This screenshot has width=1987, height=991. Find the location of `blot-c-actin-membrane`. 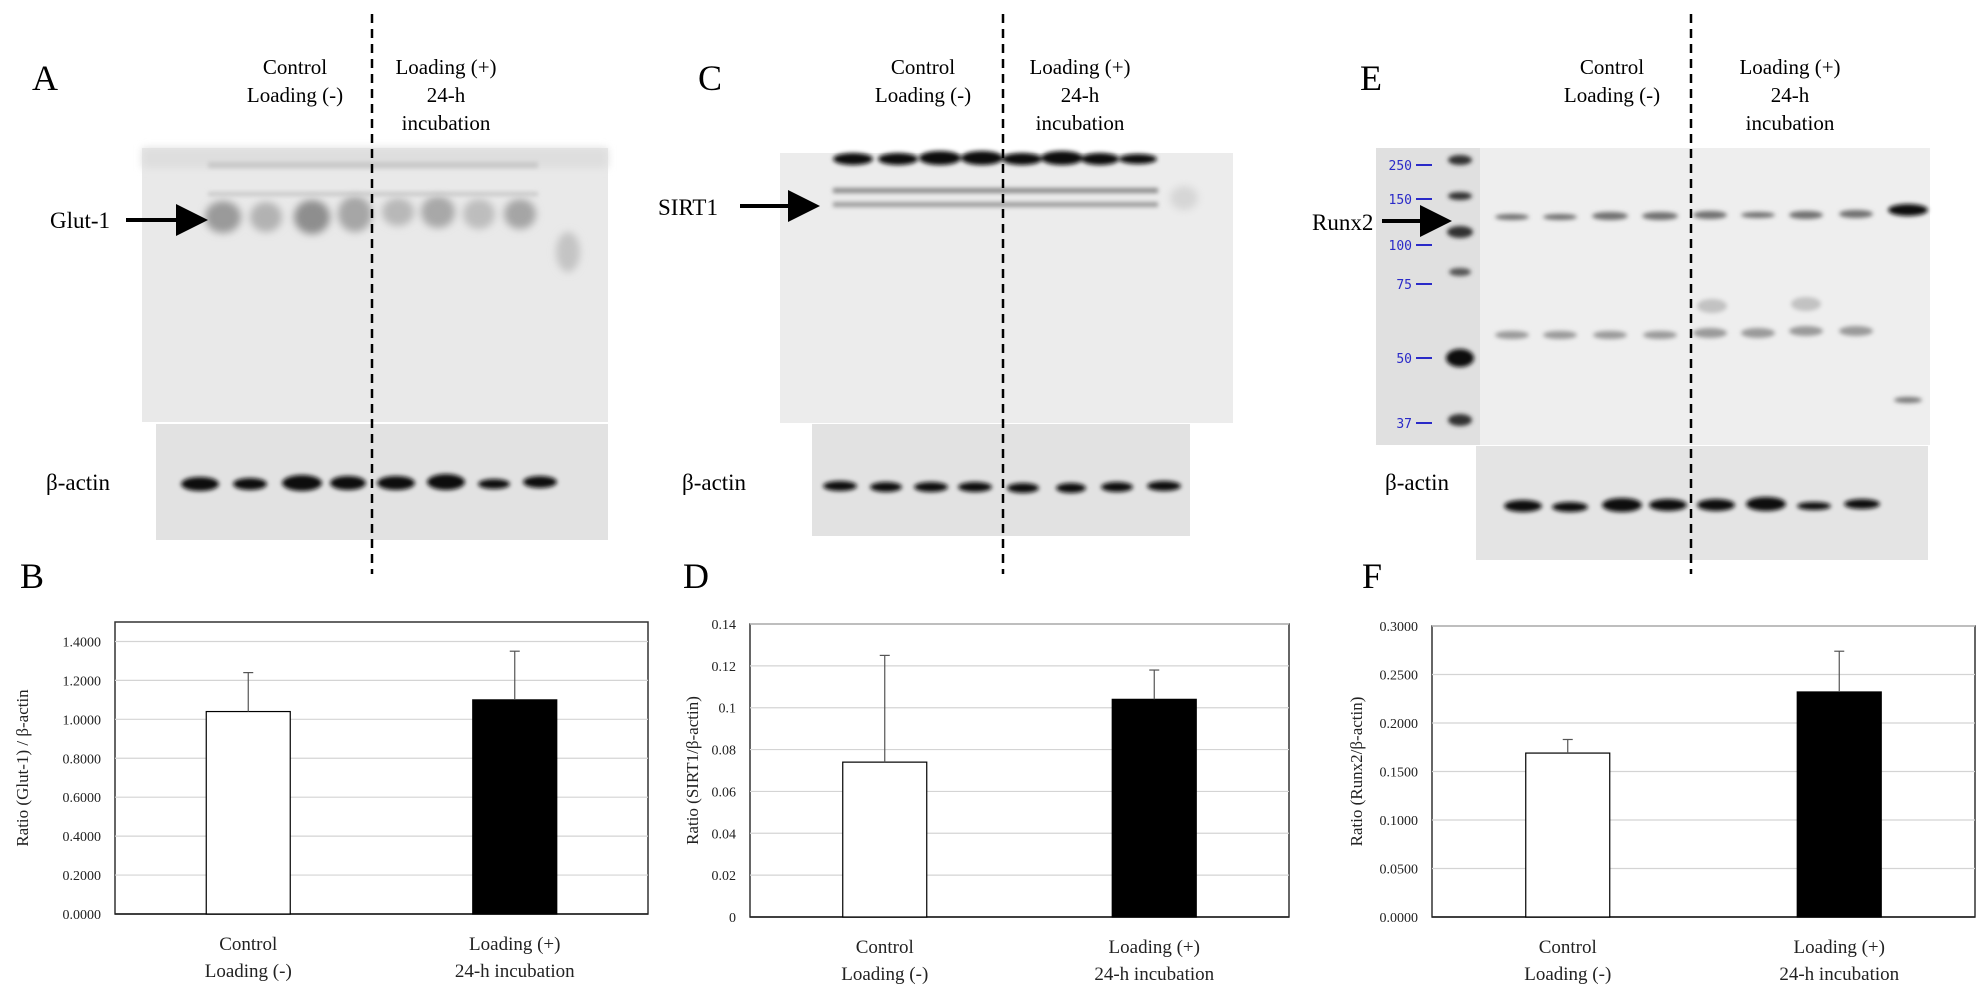

blot-c-actin-membrane is located at coordinates (1001, 480).